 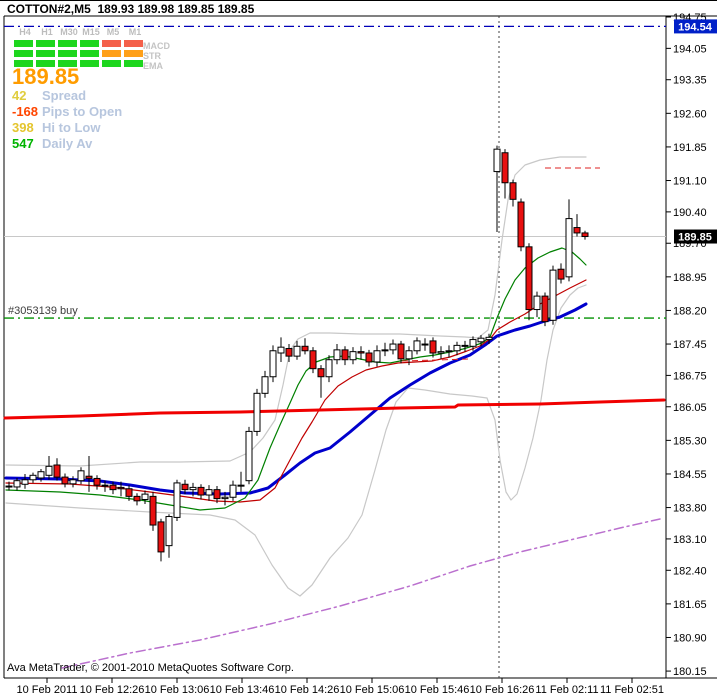 What do you see at coordinates (690, 540) in the screenshot?
I see `price-axis-label: 183.10` at bounding box center [690, 540].